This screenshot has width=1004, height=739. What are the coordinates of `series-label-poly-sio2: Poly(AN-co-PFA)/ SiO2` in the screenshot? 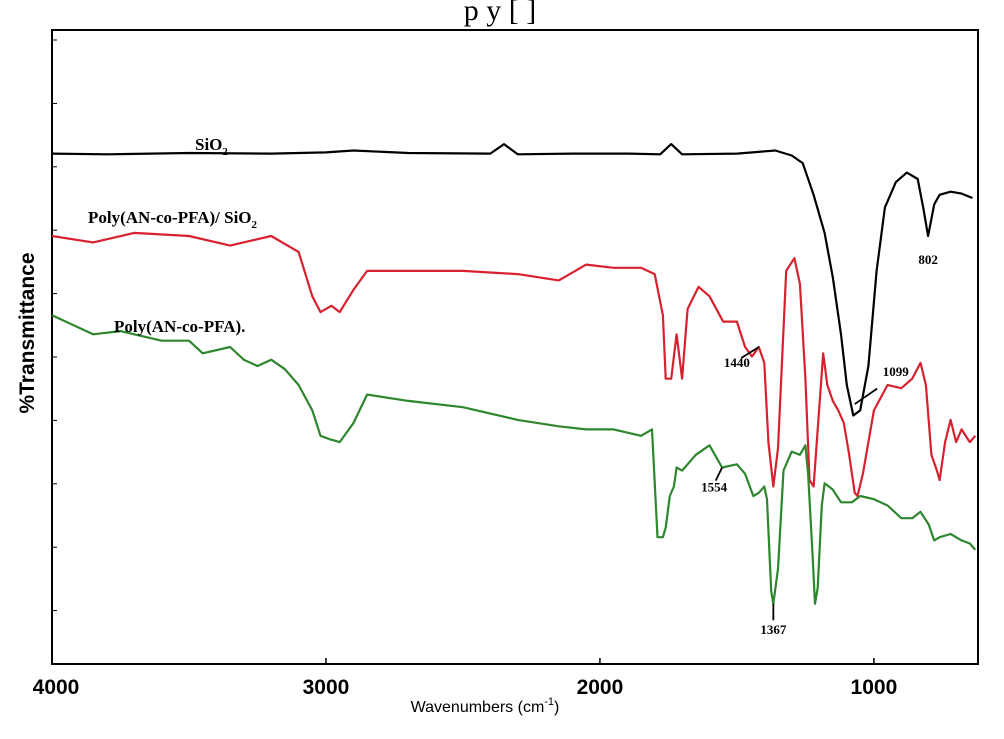 It's located at (173, 219).